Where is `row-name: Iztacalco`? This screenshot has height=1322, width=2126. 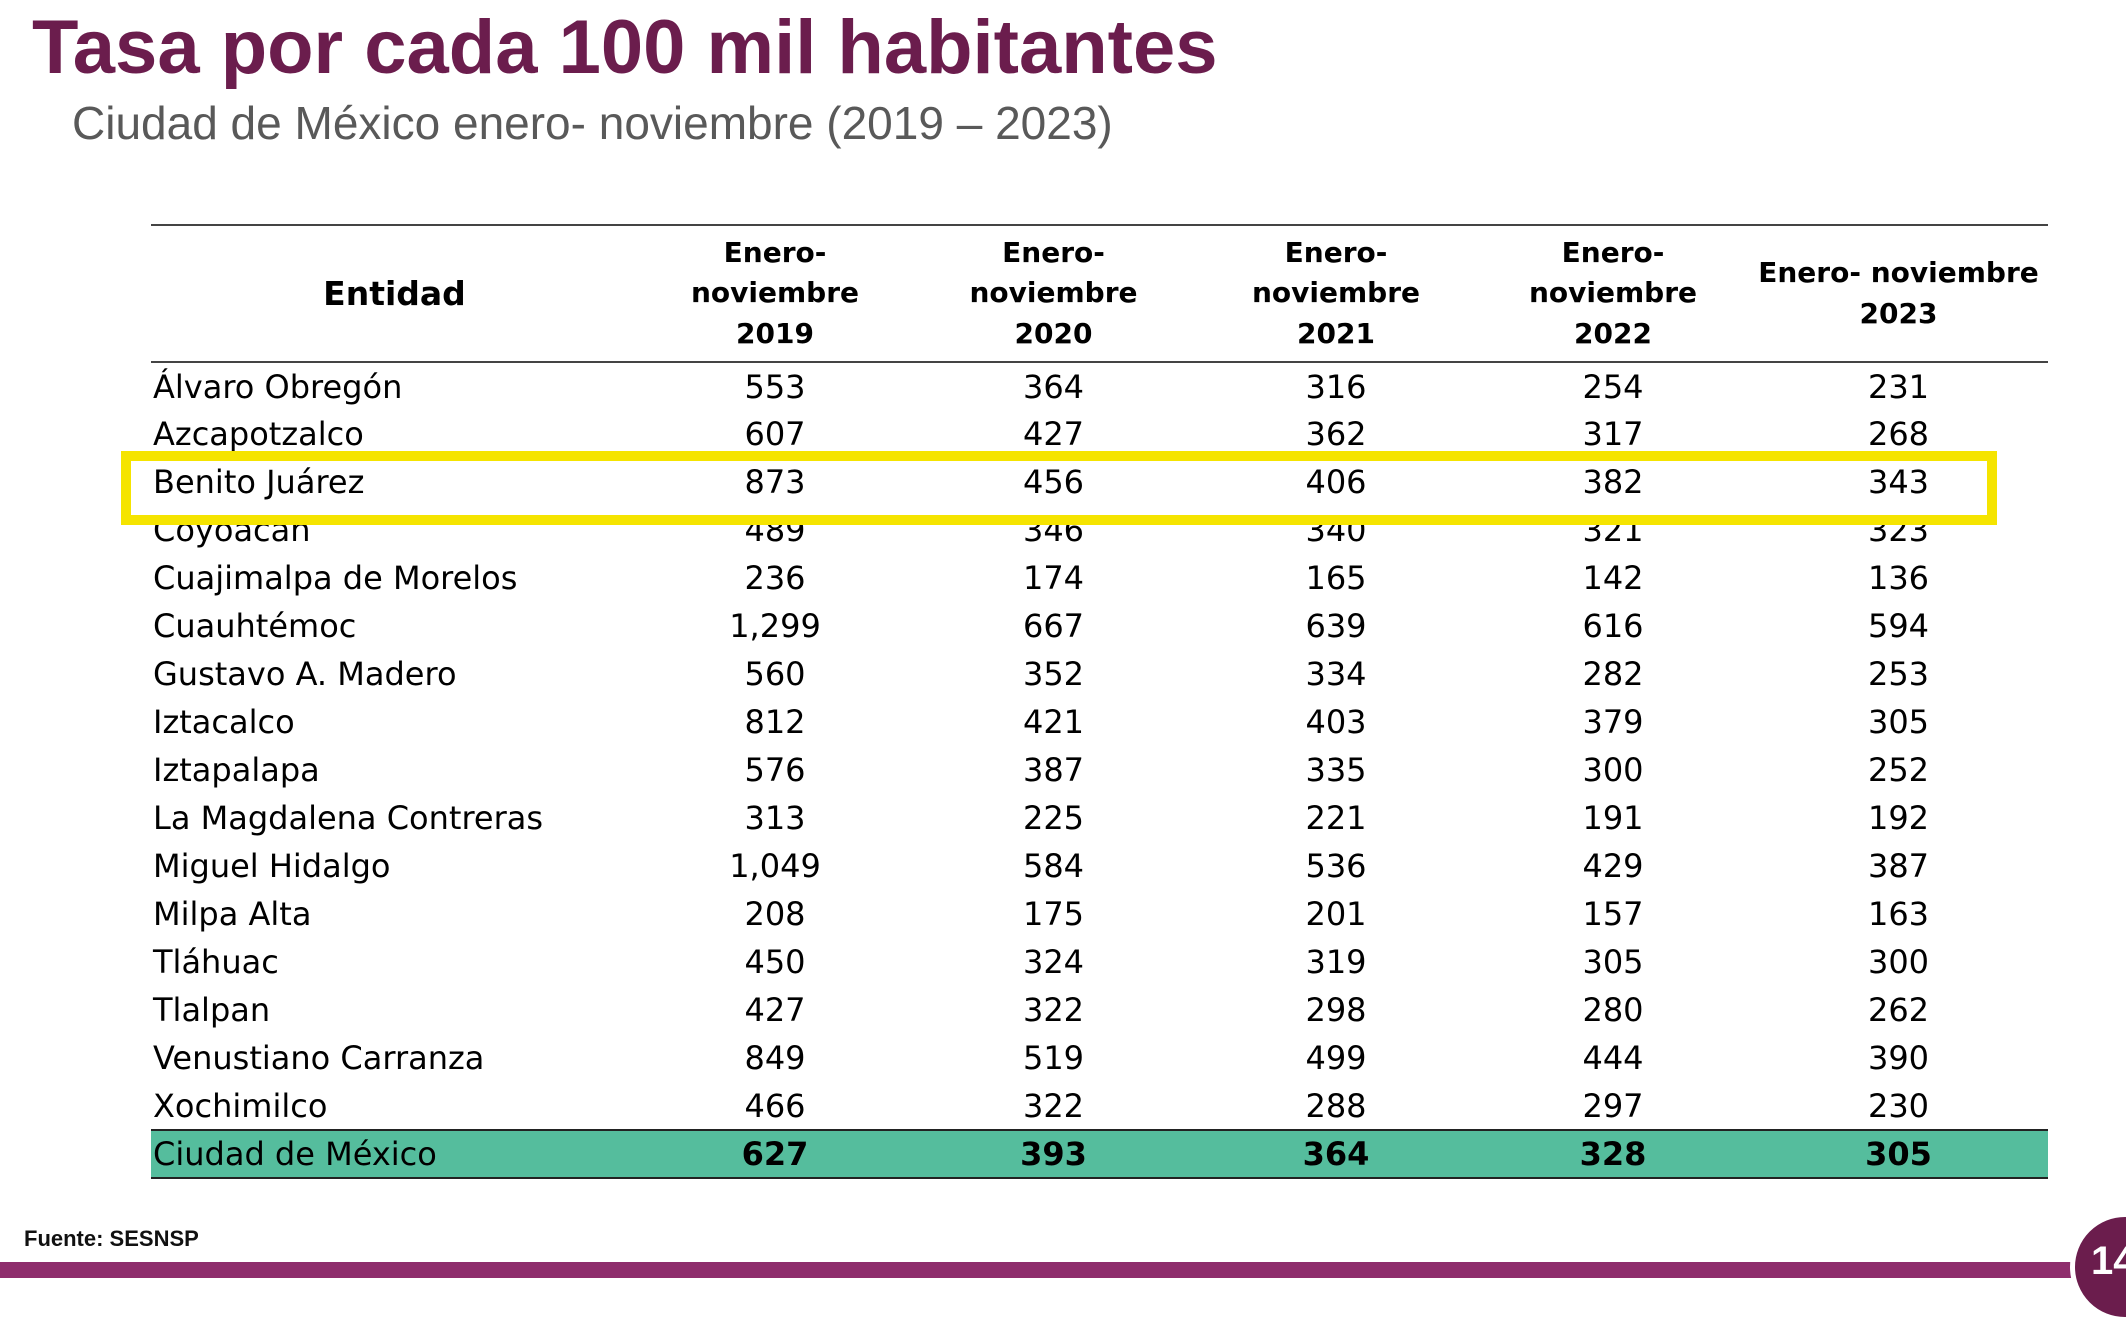 row-name: Iztacalco is located at coordinates (224, 722).